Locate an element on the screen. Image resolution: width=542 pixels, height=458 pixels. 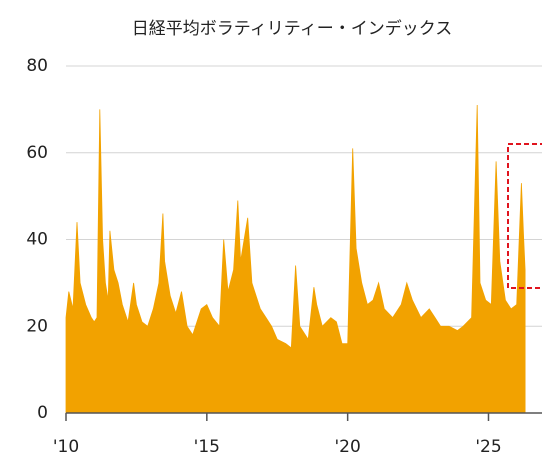
y-tick-label: 20 is located at coordinates (37, 326).